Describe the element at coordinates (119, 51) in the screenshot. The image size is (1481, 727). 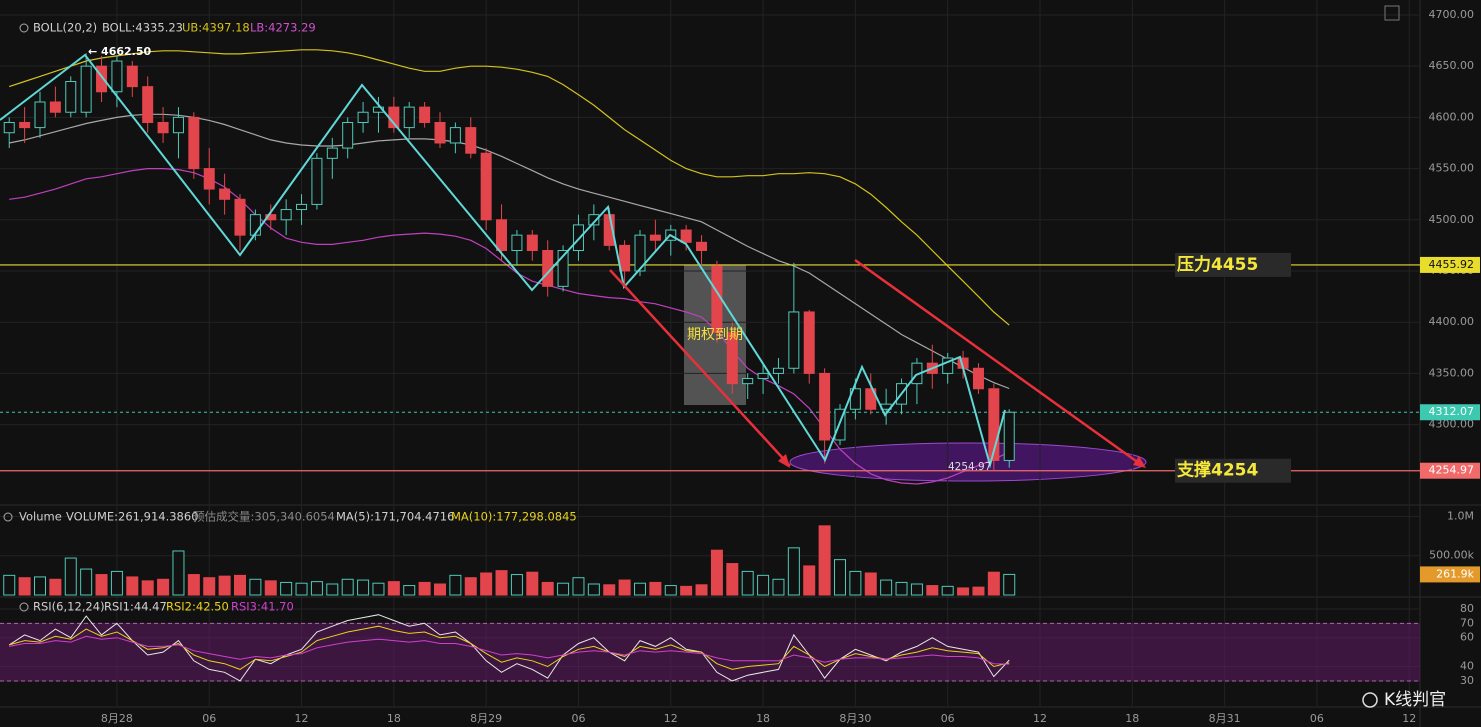
I see `high-annotation: ← 4662.50` at that location.